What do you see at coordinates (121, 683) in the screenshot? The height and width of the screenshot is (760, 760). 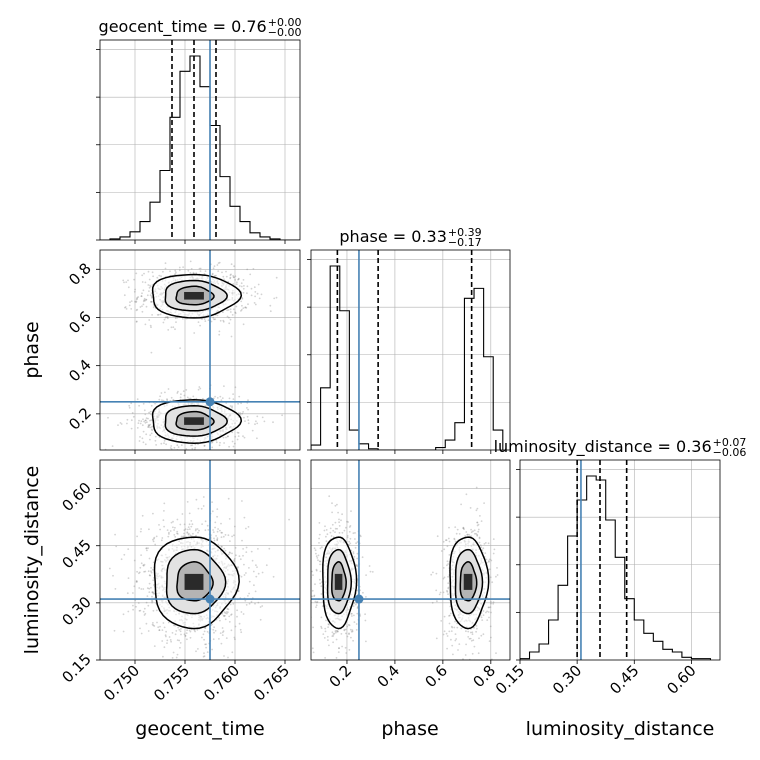 I see `x-tick-label: 0.750` at bounding box center [121, 683].